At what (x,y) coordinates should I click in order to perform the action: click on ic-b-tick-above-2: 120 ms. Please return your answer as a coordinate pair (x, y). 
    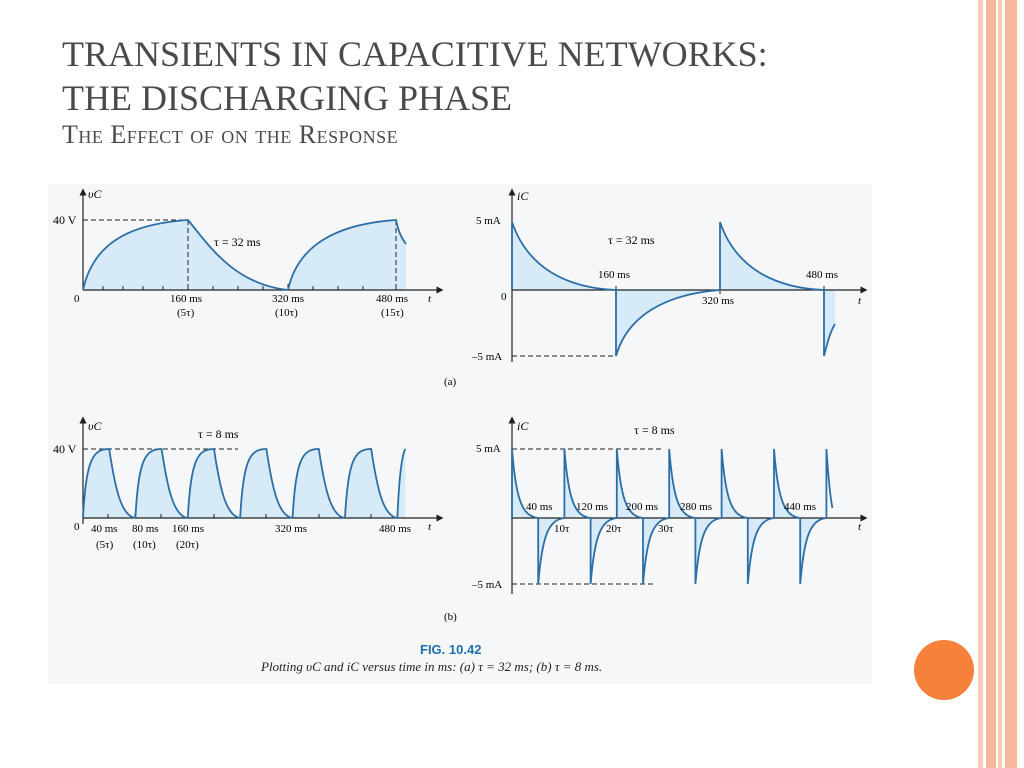
    Looking at the image, I should click on (592, 507).